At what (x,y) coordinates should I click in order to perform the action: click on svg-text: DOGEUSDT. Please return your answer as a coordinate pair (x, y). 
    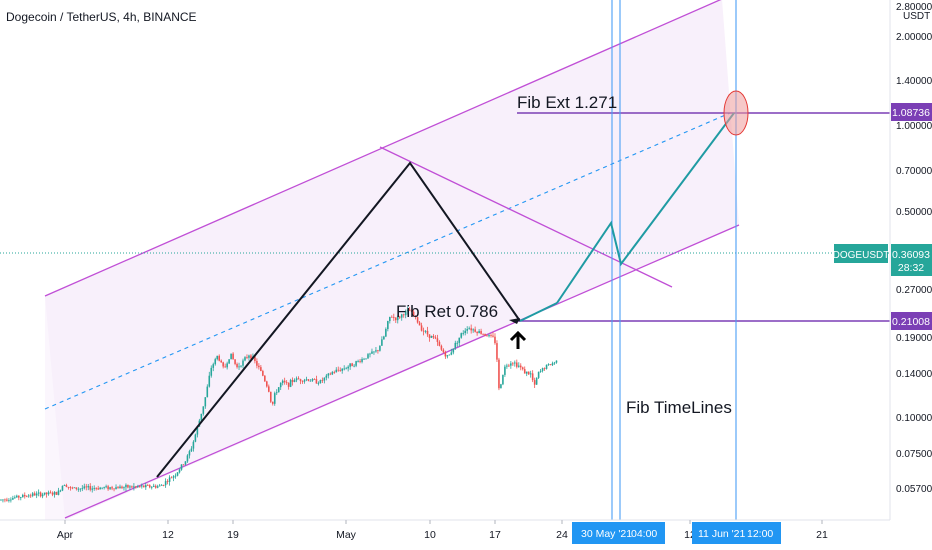
    Looking at the image, I should click on (861, 255).